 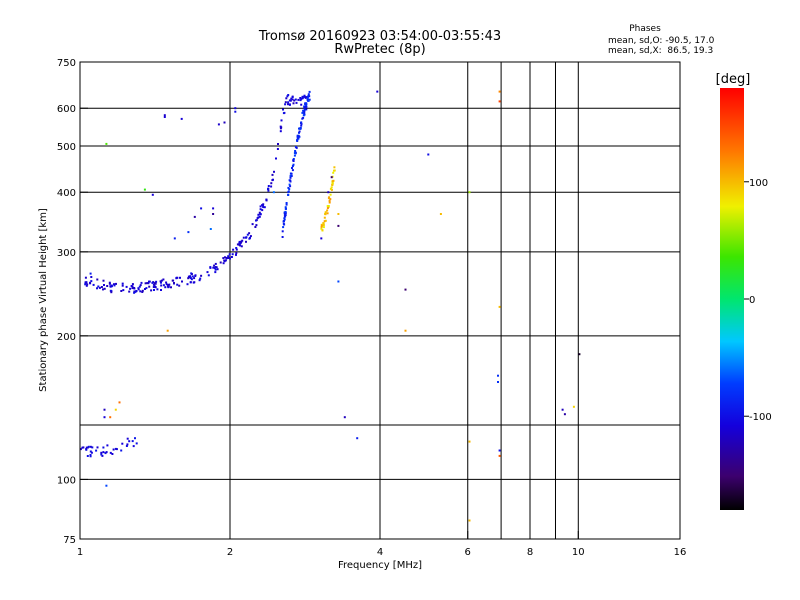 I want to click on x-axis-label: Frequency [MHz], so click(x=380, y=565).